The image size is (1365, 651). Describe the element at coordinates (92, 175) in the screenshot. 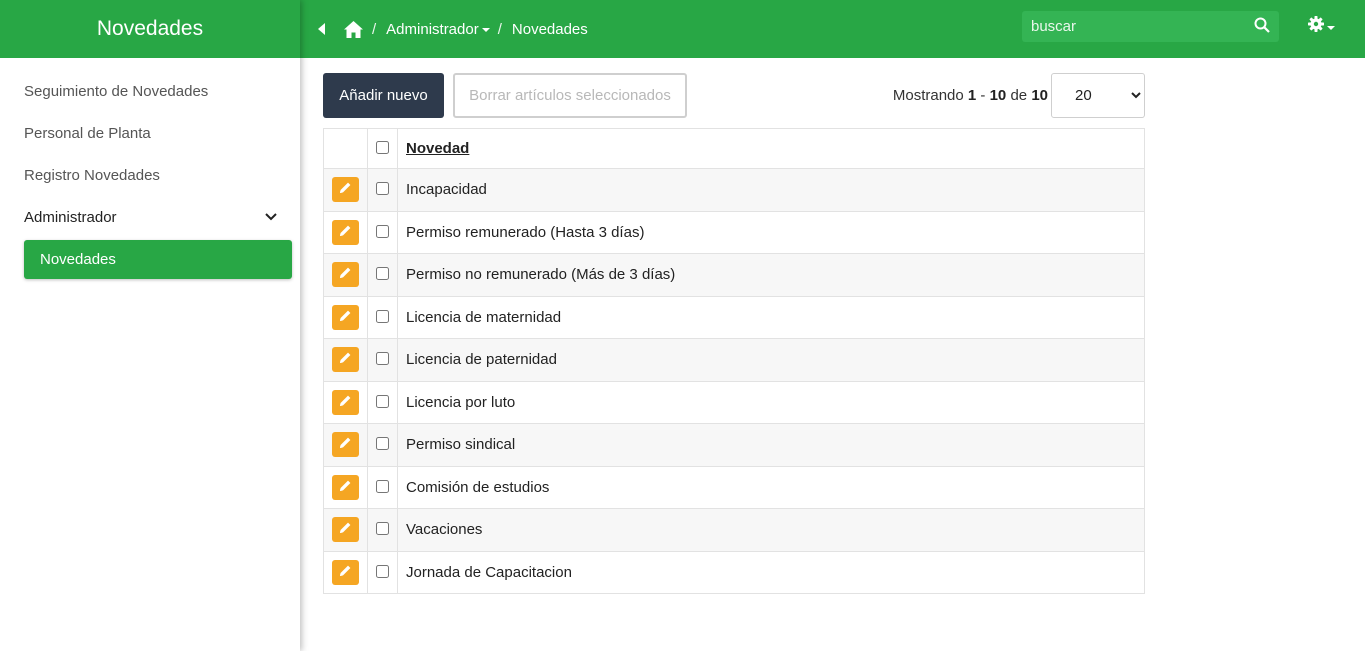

I see `sidebar-item-registro-novedades: Registro Novedades` at that location.